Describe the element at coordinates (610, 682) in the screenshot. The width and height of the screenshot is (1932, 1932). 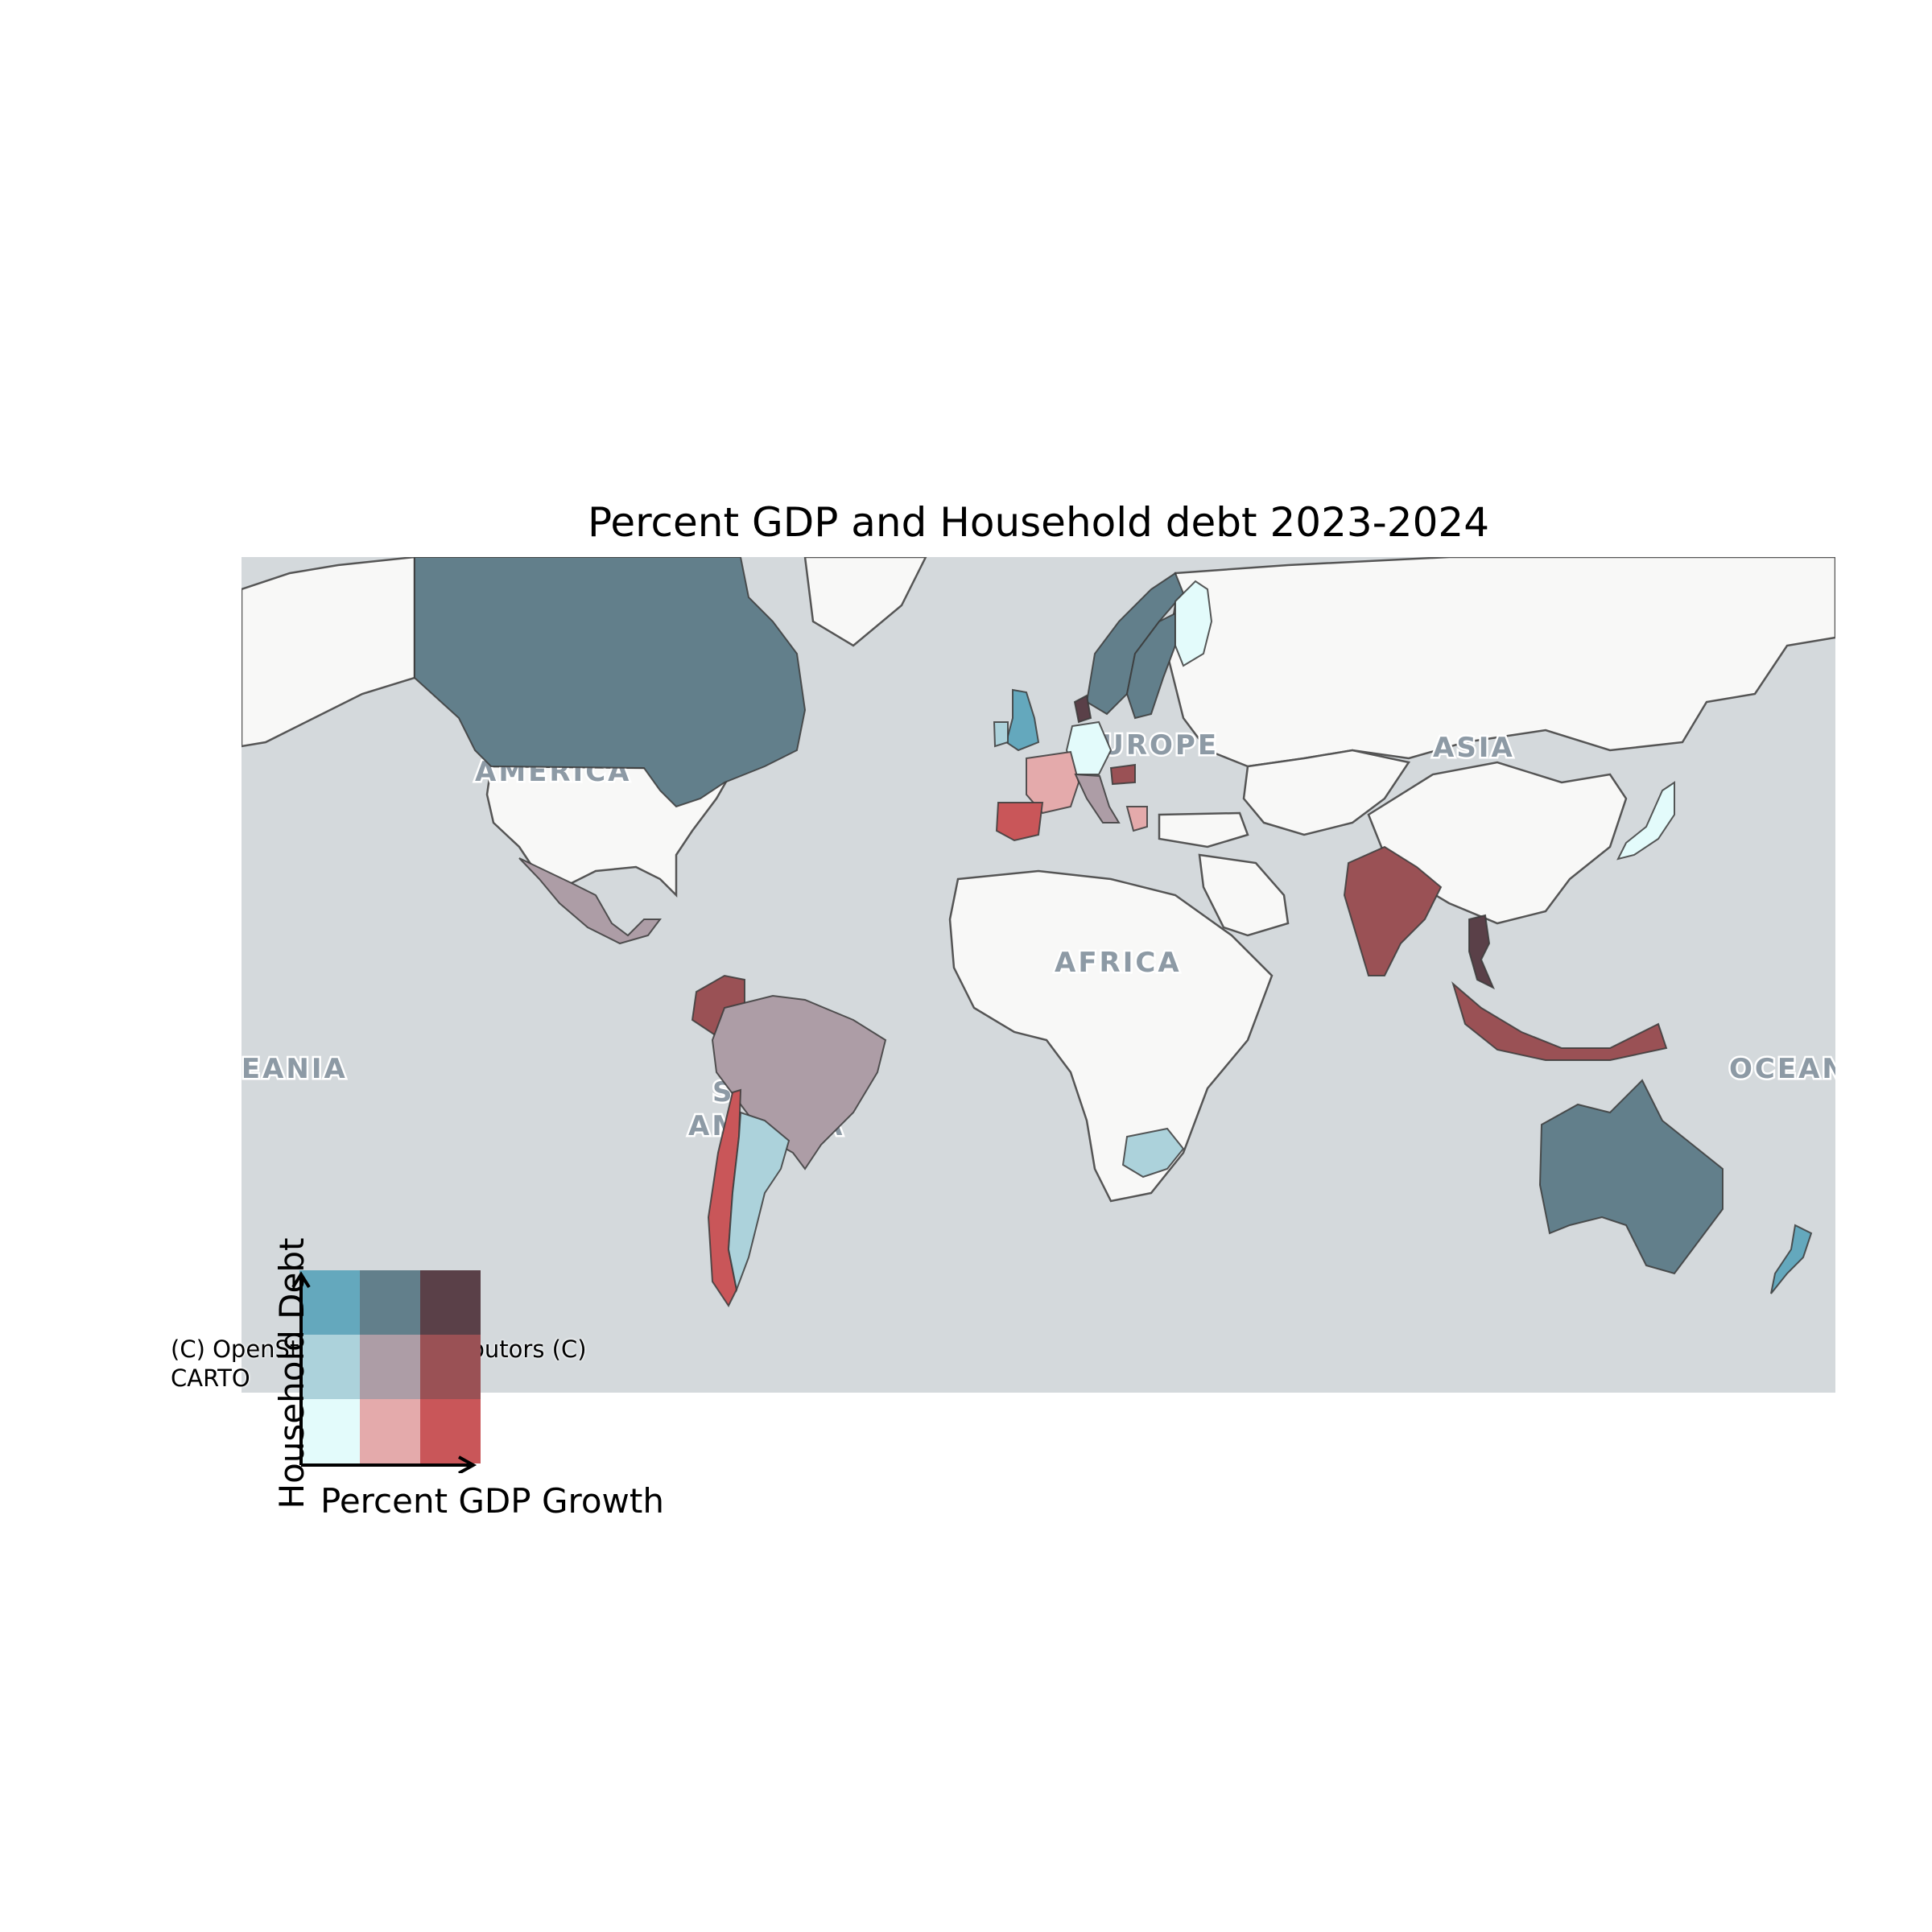
I see `country-canada` at that location.